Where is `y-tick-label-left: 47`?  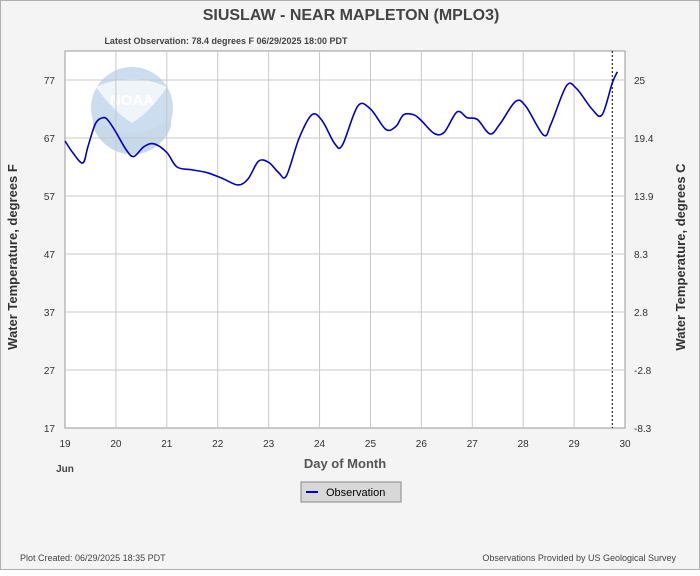 y-tick-label-left: 47 is located at coordinates (50, 255).